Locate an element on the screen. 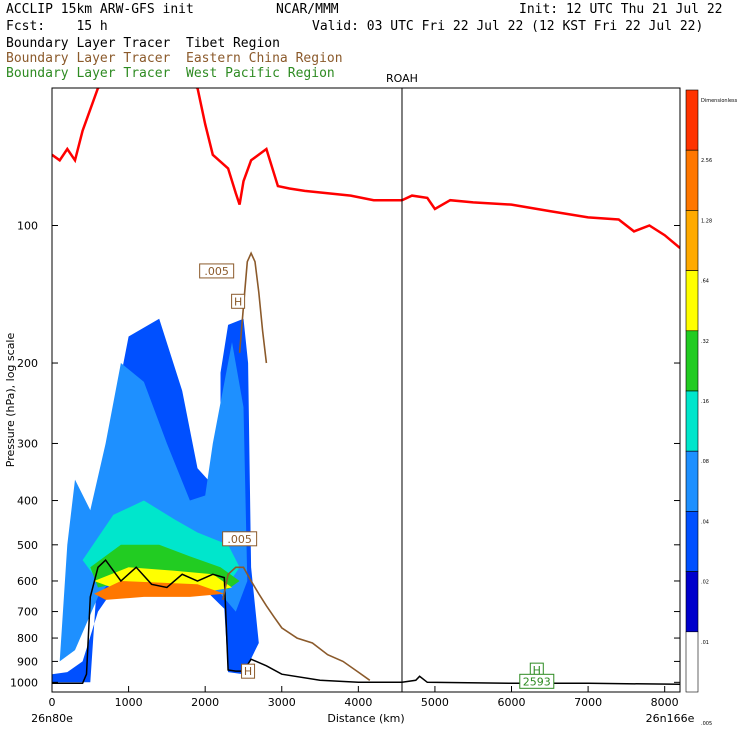 This screenshot has height=740, width=740. x-axis-title: Distance (km) is located at coordinates (365, 718).